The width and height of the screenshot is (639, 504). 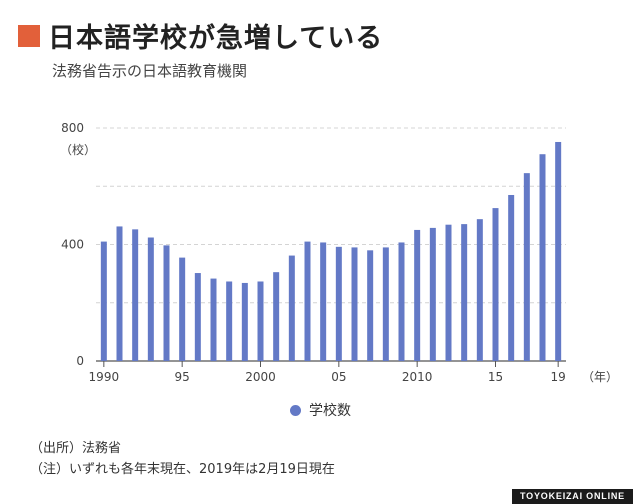 What do you see at coordinates (216, 38) in the screenshot?
I see `chart-title: 日本語学校が急増している` at bounding box center [216, 38].